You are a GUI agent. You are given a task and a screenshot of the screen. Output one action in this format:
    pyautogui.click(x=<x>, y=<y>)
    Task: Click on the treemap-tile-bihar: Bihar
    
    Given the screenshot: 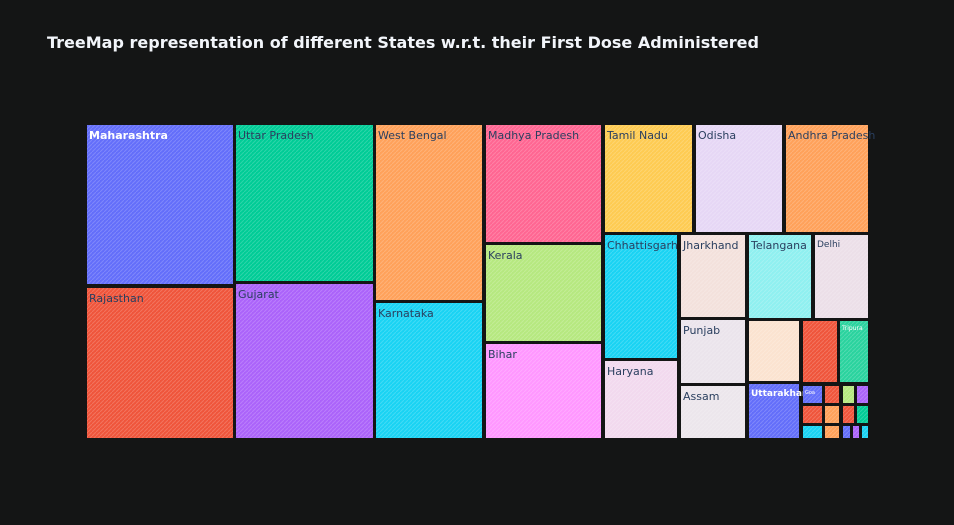 What is the action you would take?
    pyautogui.click(x=543, y=391)
    